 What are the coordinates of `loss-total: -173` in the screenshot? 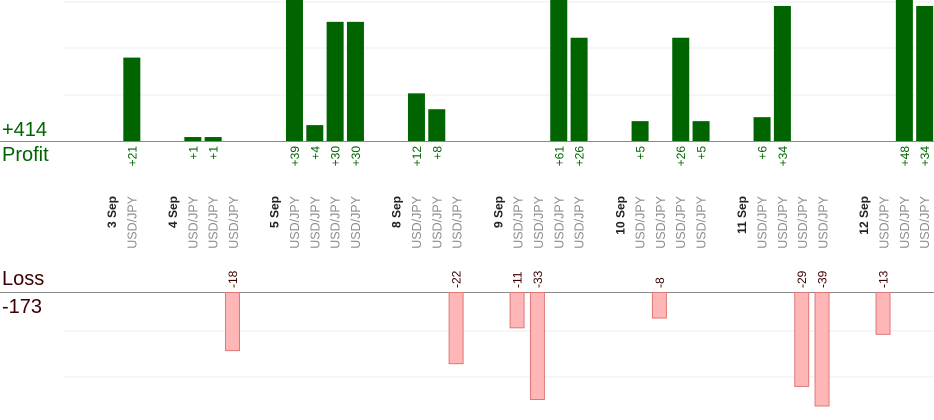 It's located at (22, 307).